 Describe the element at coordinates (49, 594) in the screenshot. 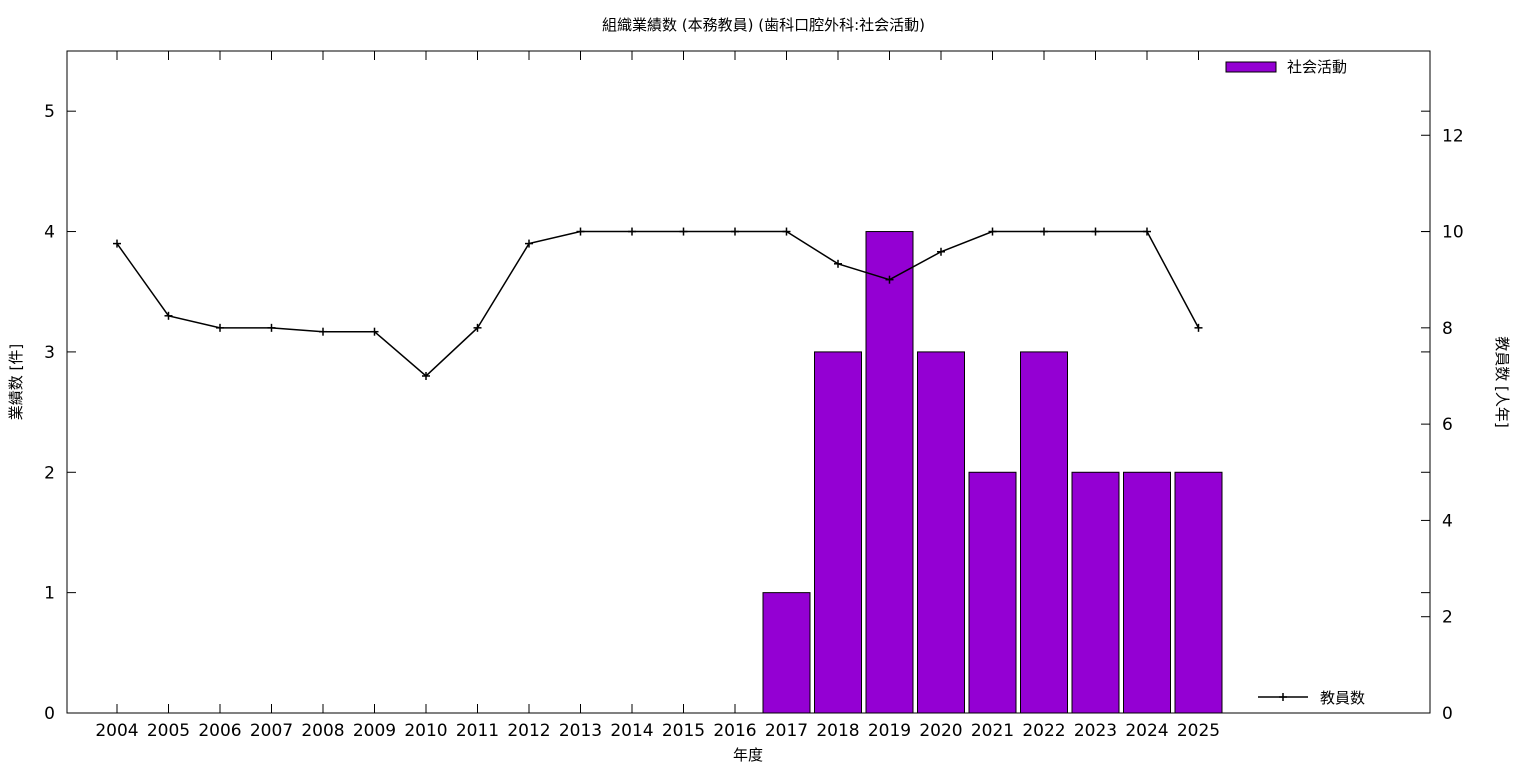

I see `left-tick-label: 1` at that location.